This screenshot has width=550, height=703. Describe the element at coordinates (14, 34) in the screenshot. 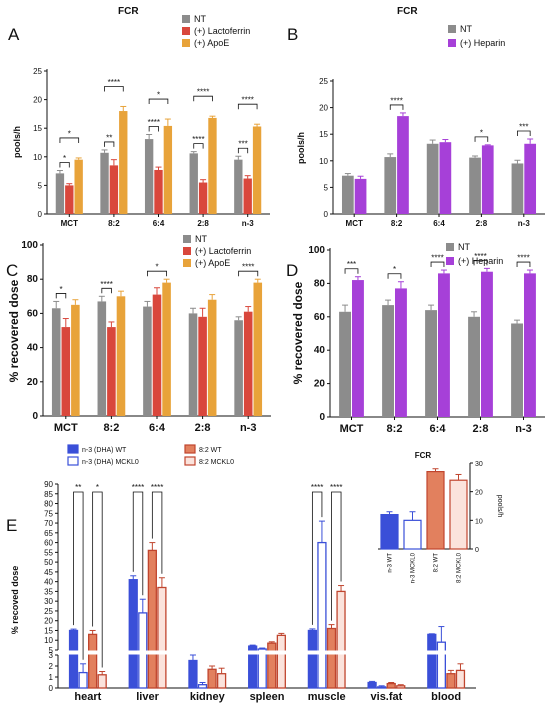

I see `panel-letter: A` at that location.